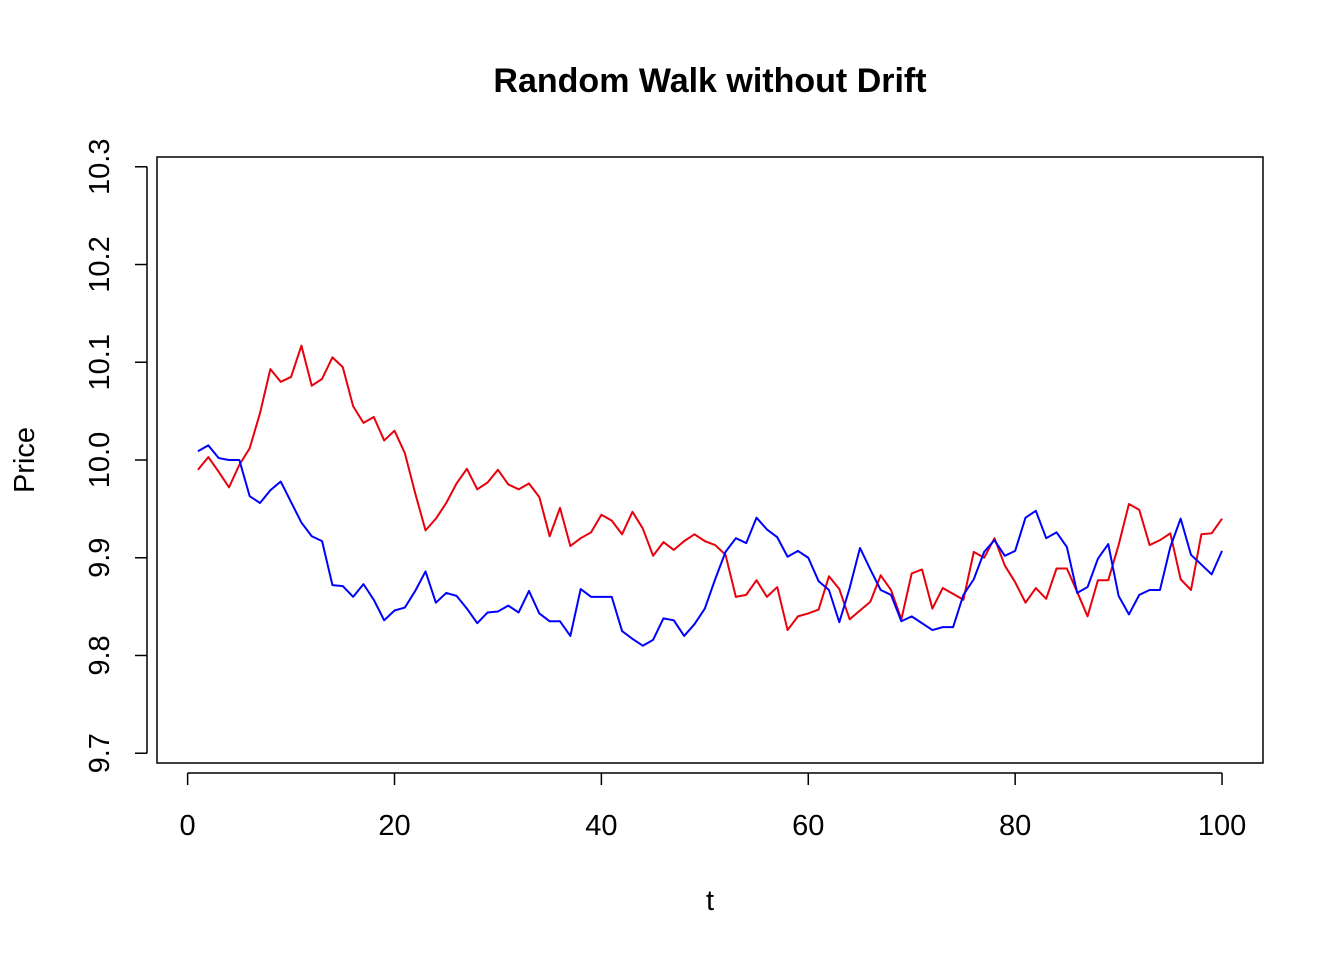 The image size is (1344, 960). What do you see at coordinates (713, 807) in the screenshot?
I see `x-axis: 0 20 40 60 80 100` at bounding box center [713, 807].